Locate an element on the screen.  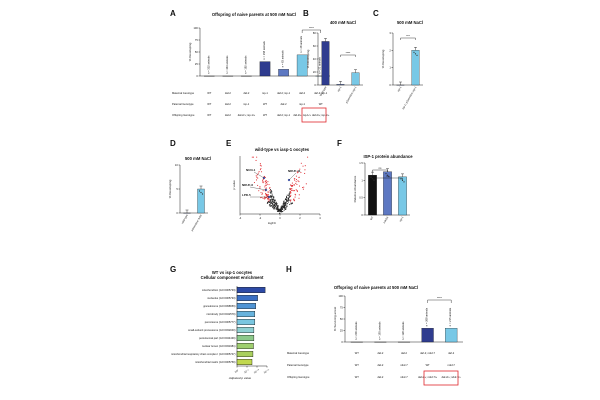
x-tick-label: Wild-type is located at coordinates (322, 91).